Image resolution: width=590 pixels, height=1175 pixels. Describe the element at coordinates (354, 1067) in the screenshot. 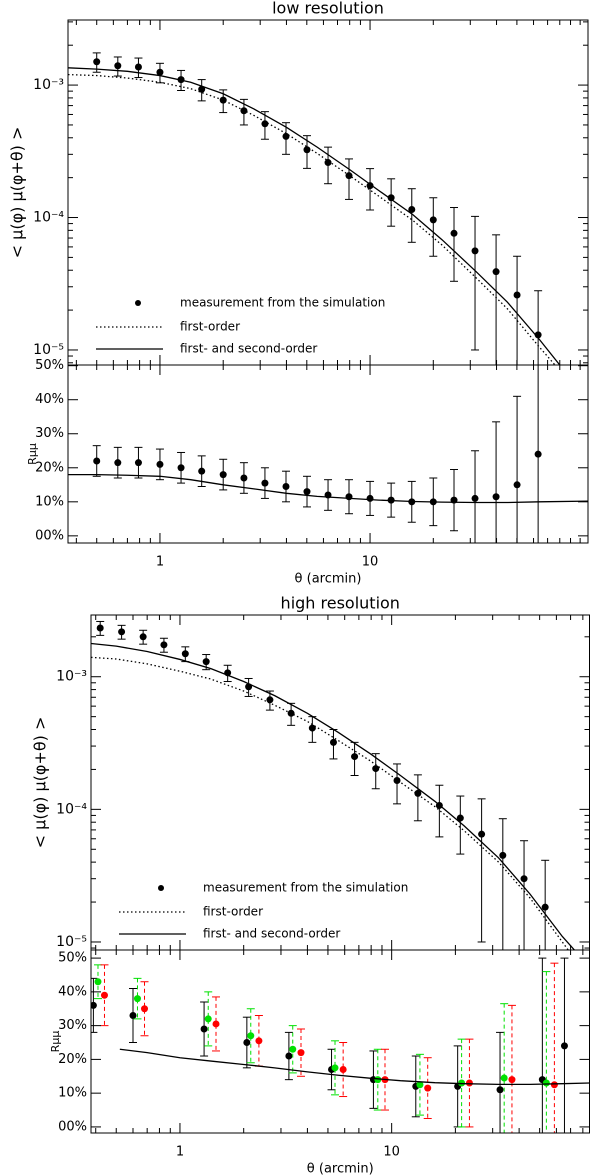

I see `model-curve` at that location.